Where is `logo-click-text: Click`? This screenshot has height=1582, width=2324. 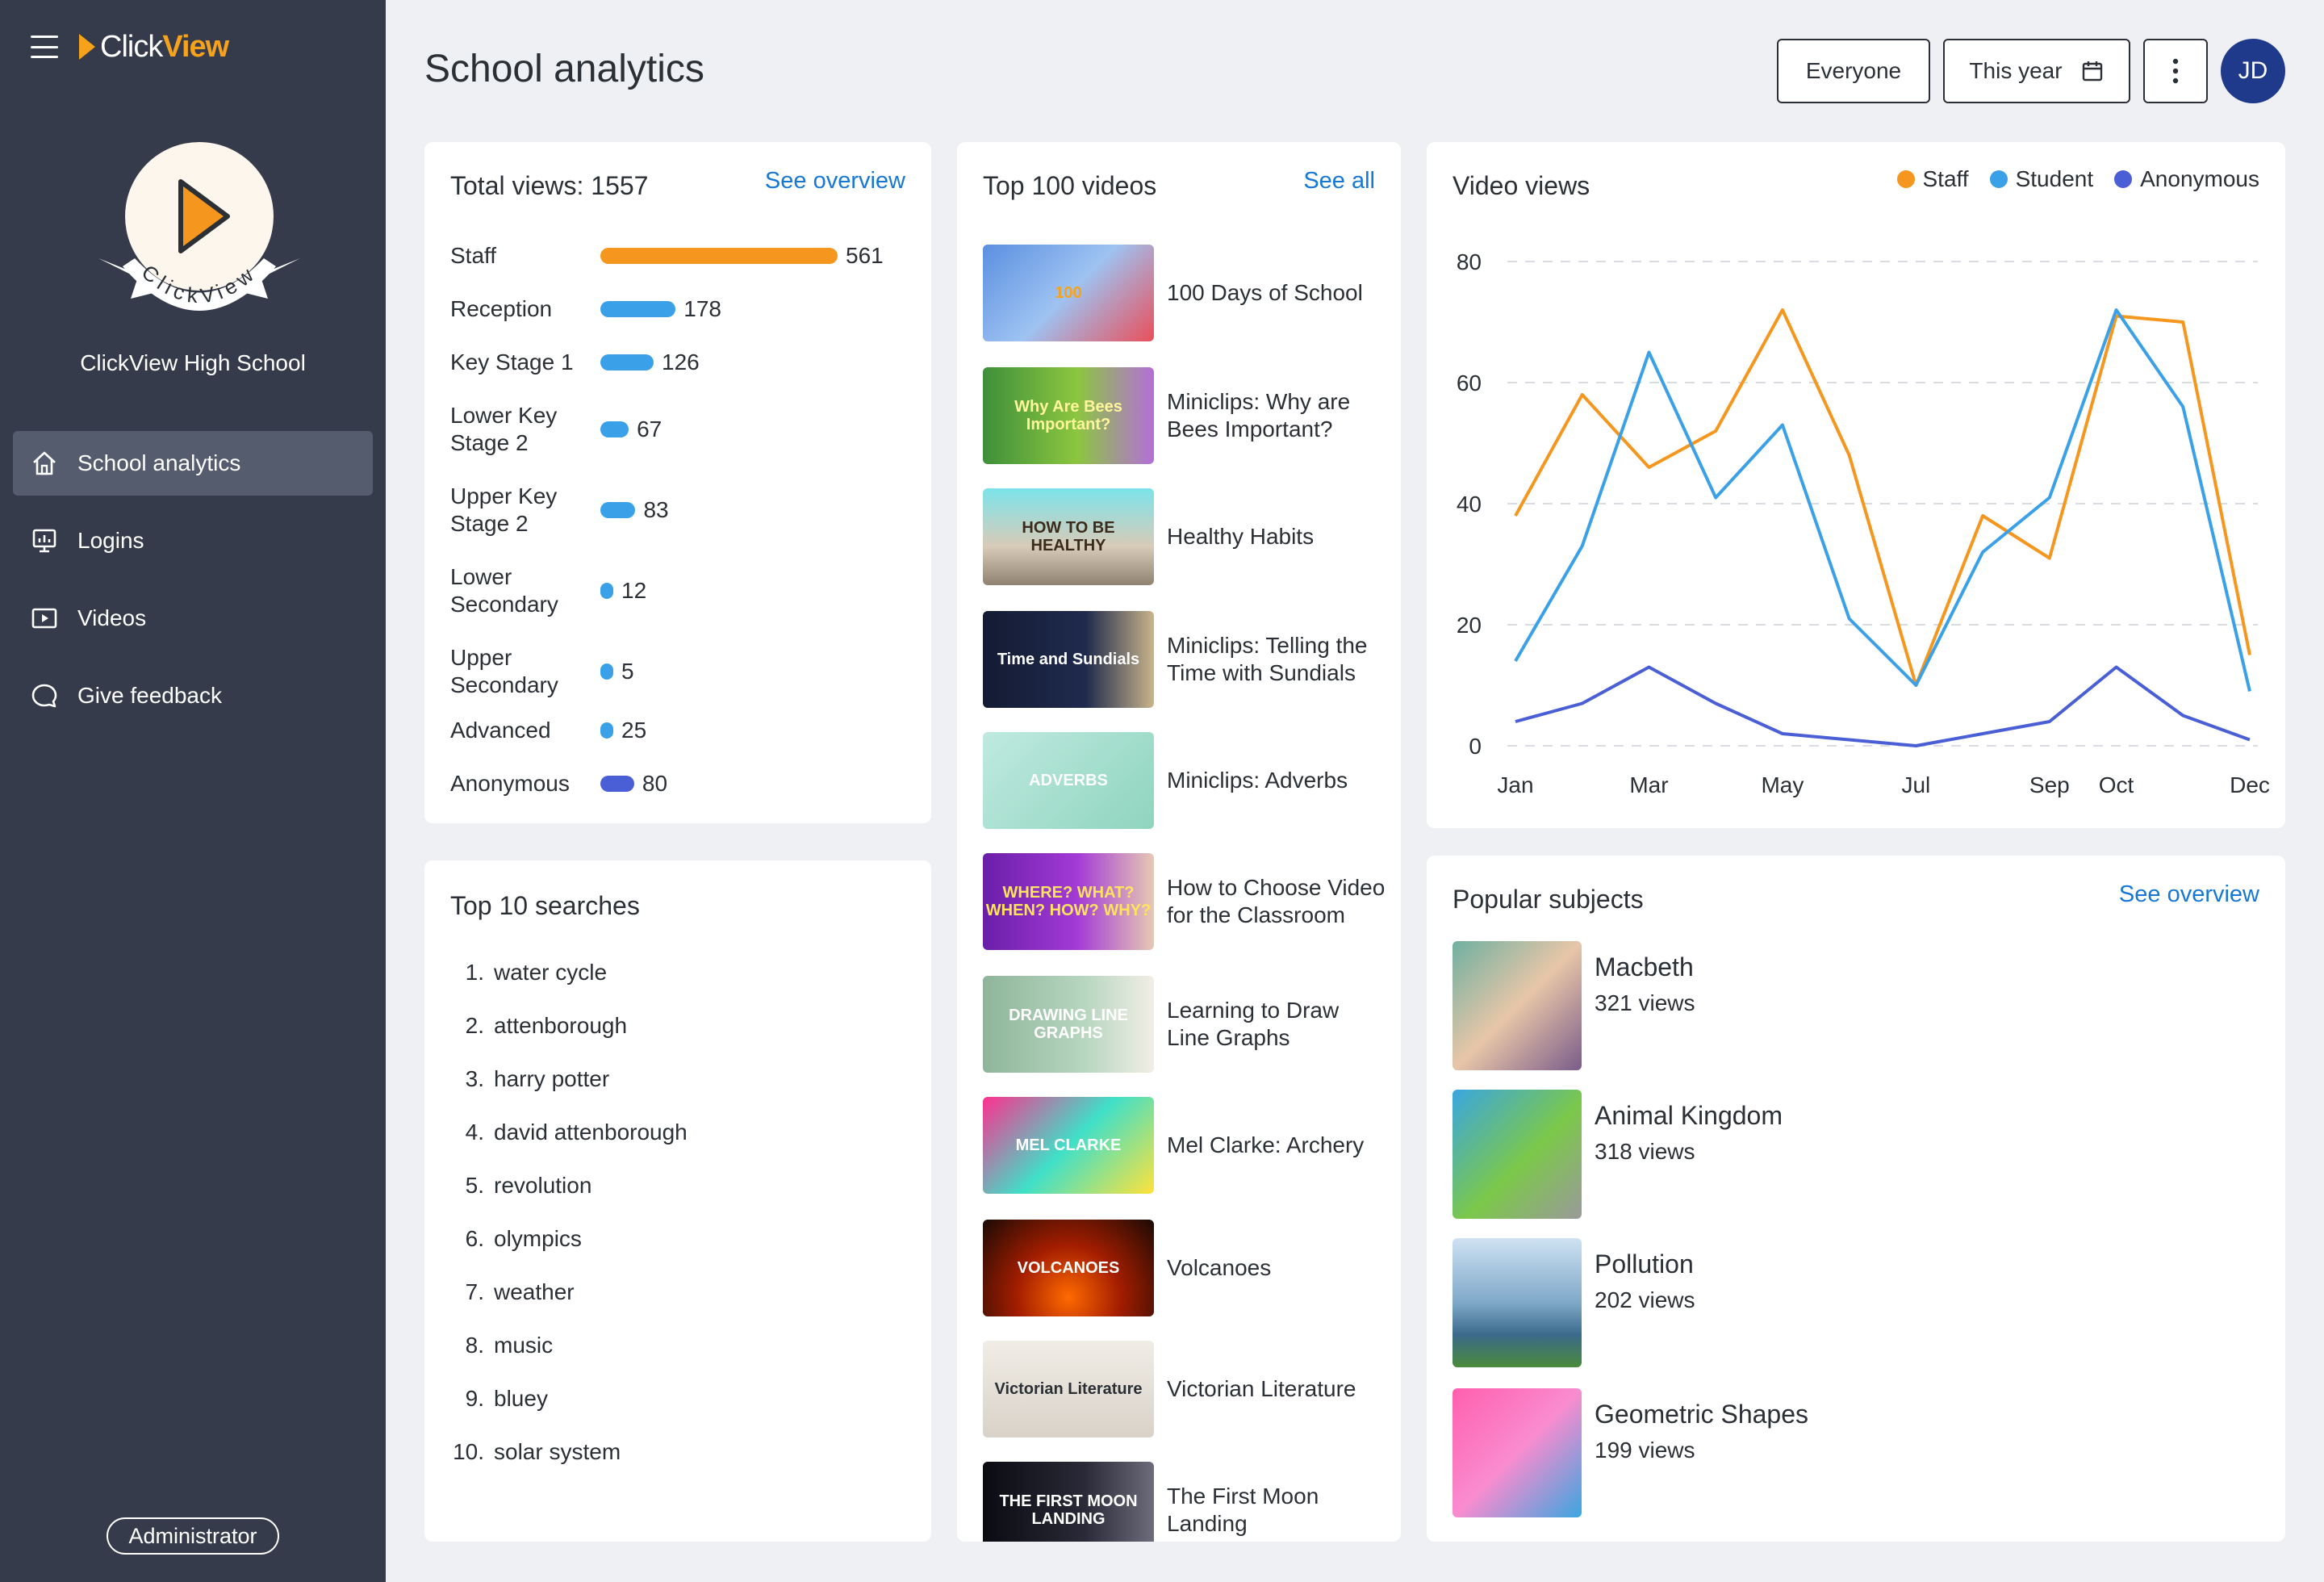
logo-click-text: Click is located at coordinates (132, 46).